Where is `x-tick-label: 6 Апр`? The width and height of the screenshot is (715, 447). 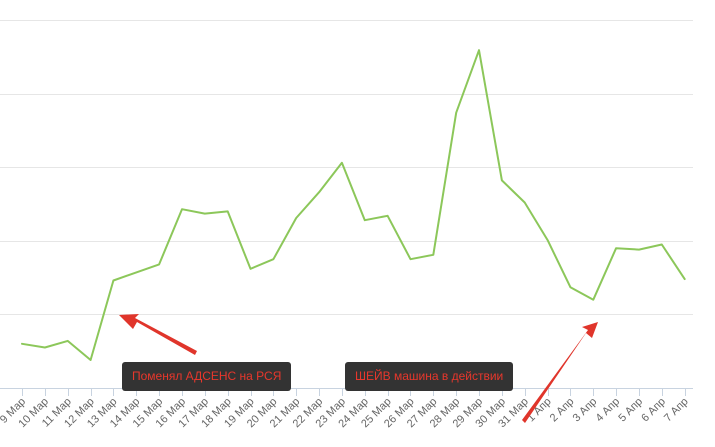 x-tick-label: 6 Апр is located at coordinates (653, 410).